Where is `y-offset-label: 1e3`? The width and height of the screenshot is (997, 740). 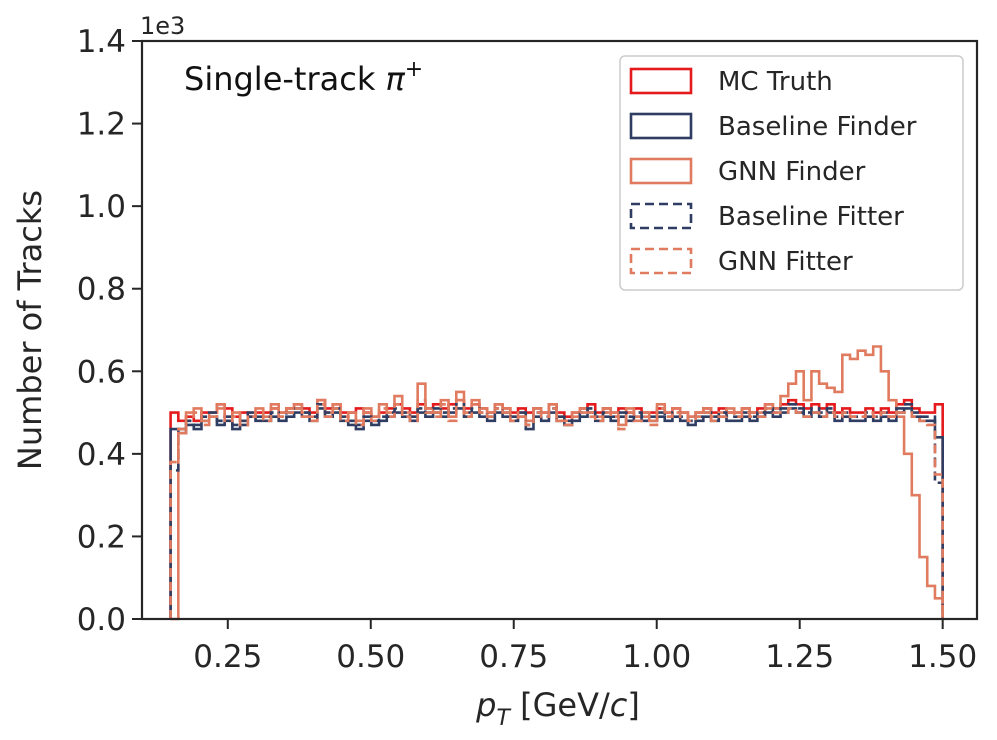 y-offset-label: 1e3 is located at coordinates (162, 26).